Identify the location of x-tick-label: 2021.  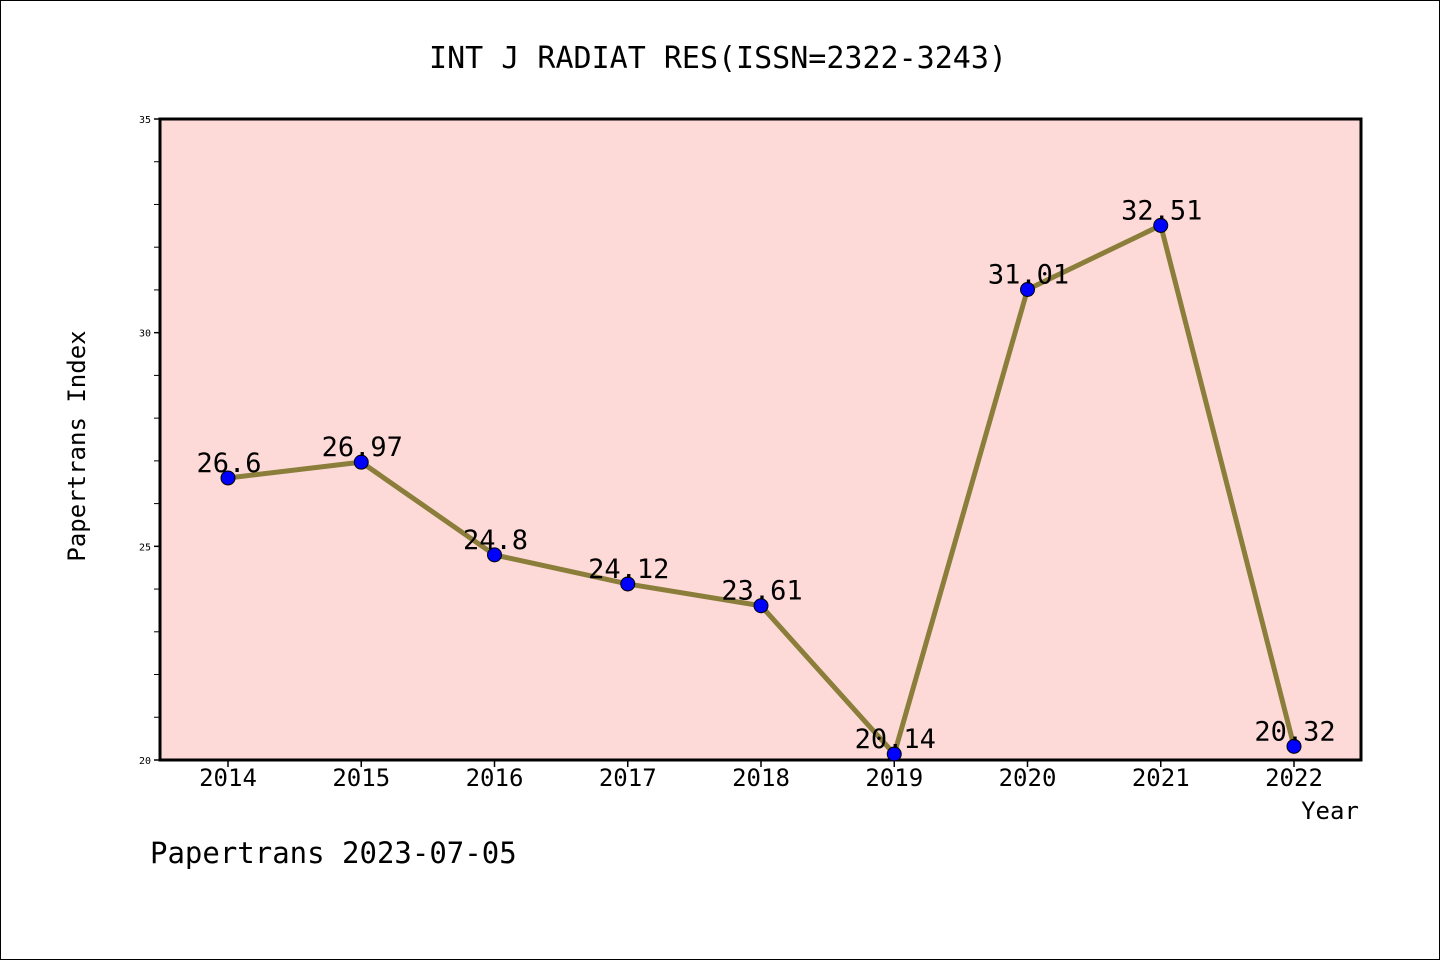
(1161, 778).